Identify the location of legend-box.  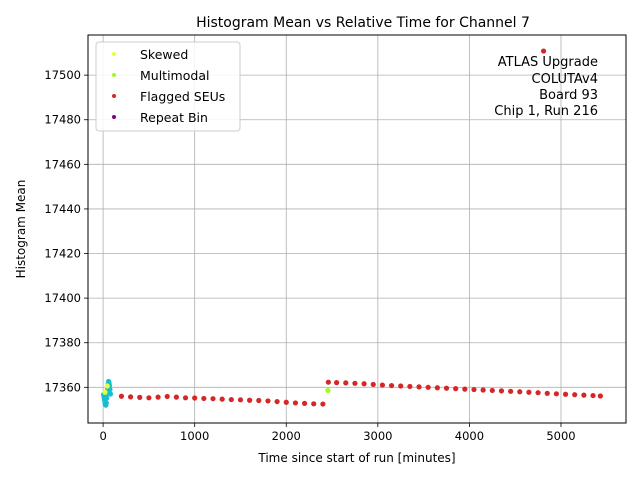
(168, 86).